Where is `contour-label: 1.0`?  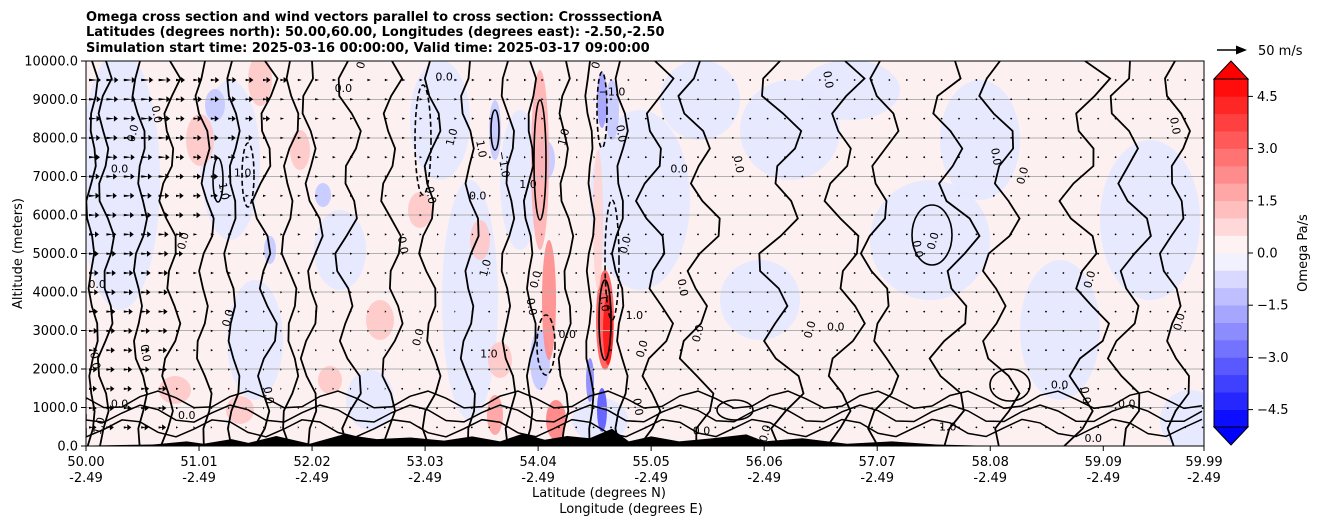 contour-label: 1.0 is located at coordinates (528, 184).